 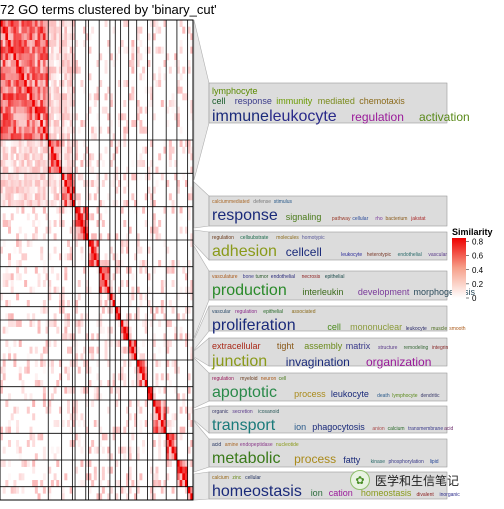 I want to click on word-cloud-term: invagination, so click(x=318, y=362).